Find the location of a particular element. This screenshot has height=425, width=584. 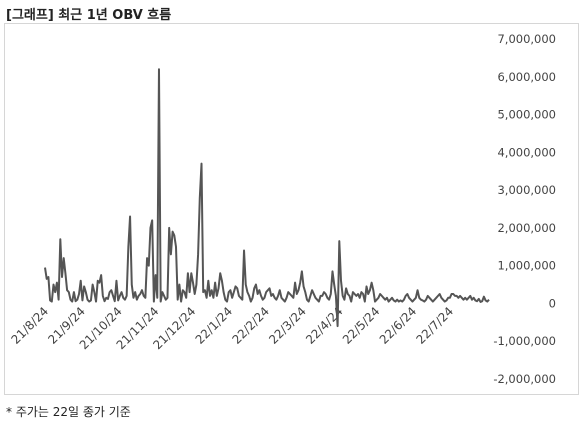

x-tick-label: 22/1/24 is located at coordinates (214, 325).